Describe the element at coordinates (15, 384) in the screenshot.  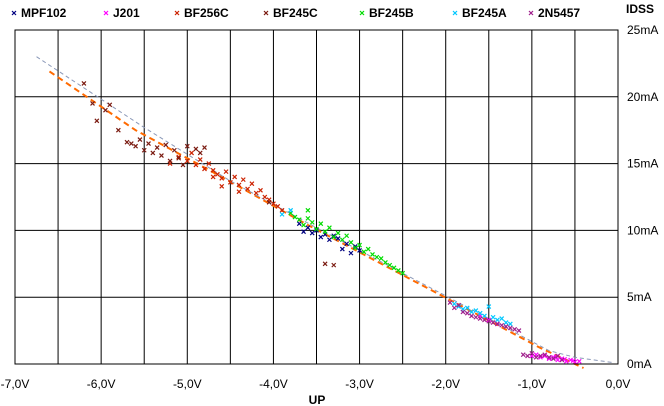
I see `x-tick-label: -7,0V` at that location.